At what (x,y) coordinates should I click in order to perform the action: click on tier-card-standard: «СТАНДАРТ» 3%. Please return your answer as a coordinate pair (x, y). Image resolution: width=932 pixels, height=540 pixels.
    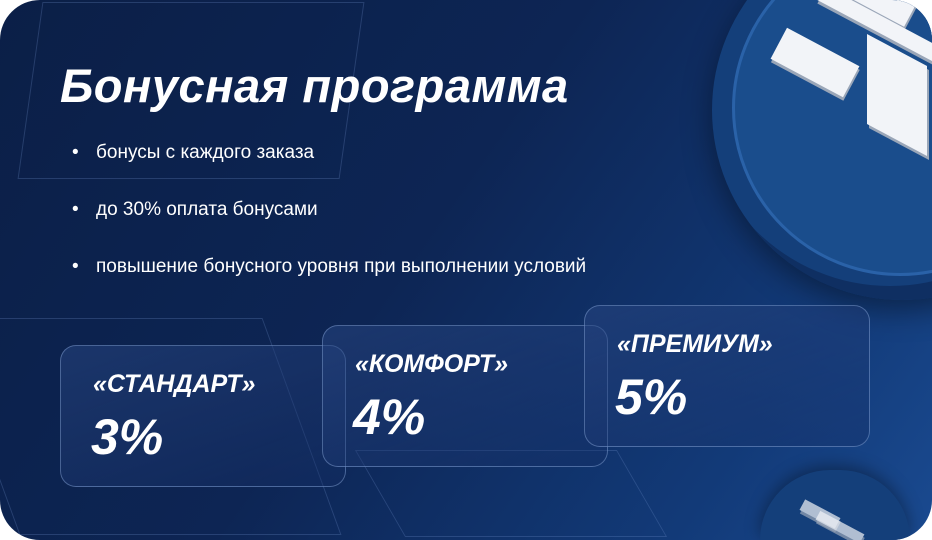
    Looking at the image, I should click on (203, 416).